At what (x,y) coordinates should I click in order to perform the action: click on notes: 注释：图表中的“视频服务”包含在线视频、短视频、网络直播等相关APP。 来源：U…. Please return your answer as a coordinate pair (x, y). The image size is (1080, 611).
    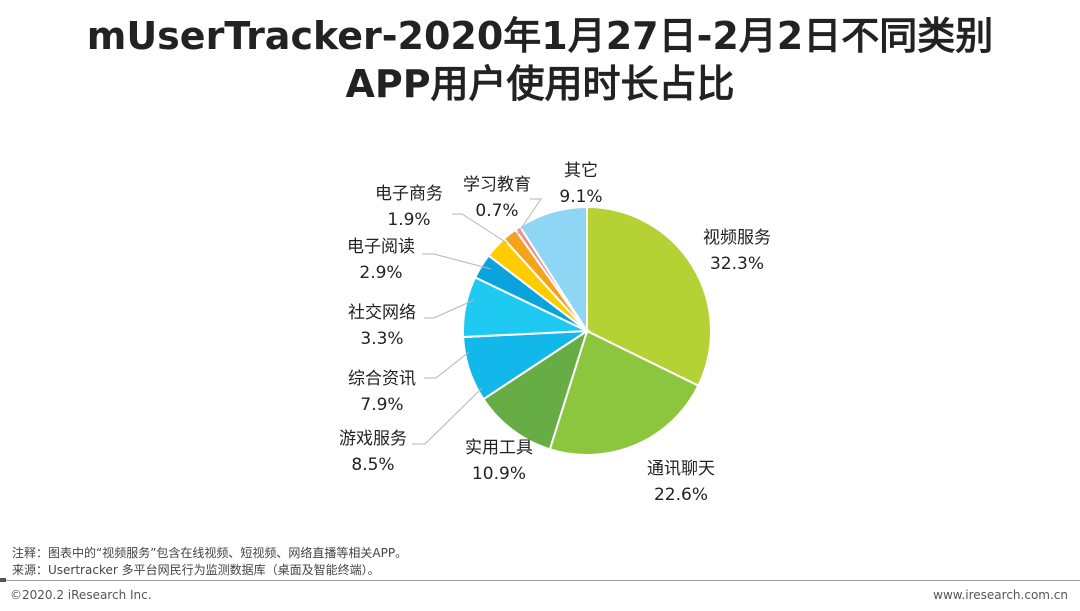
    Looking at the image, I should click on (209, 562).